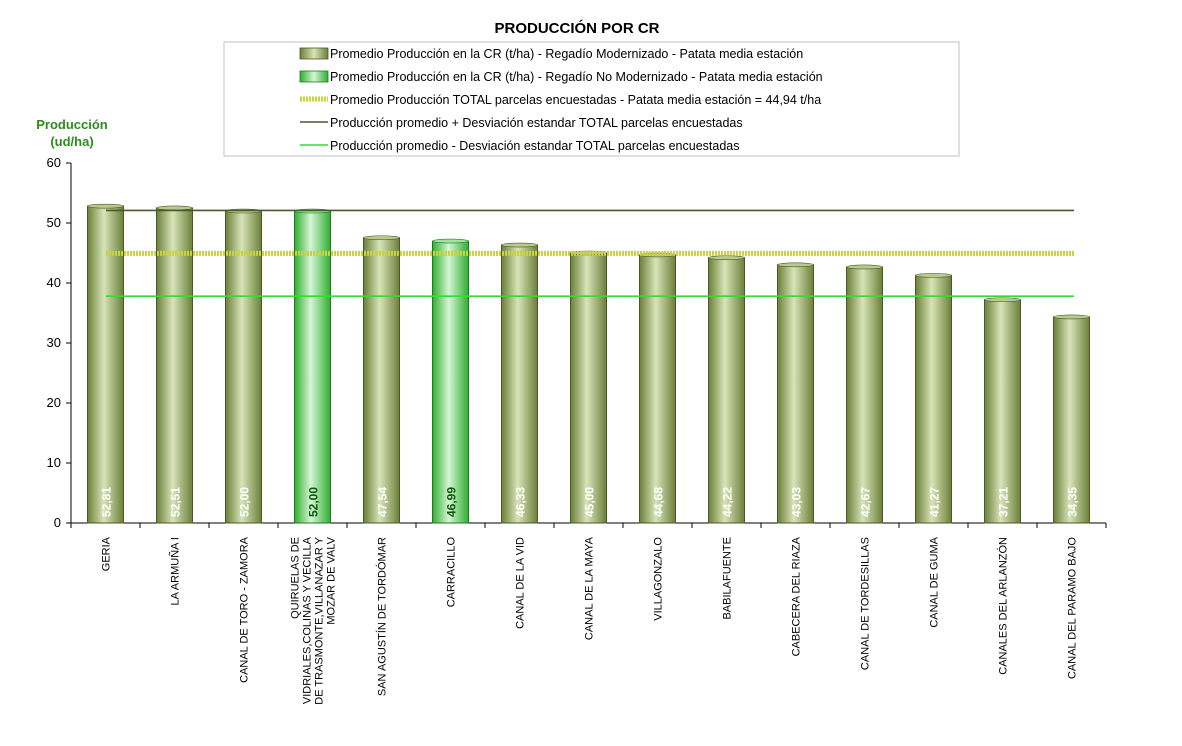 The width and height of the screenshot is (1182, 746). I want to click on data-label: 34,35, so click(1073, 502).